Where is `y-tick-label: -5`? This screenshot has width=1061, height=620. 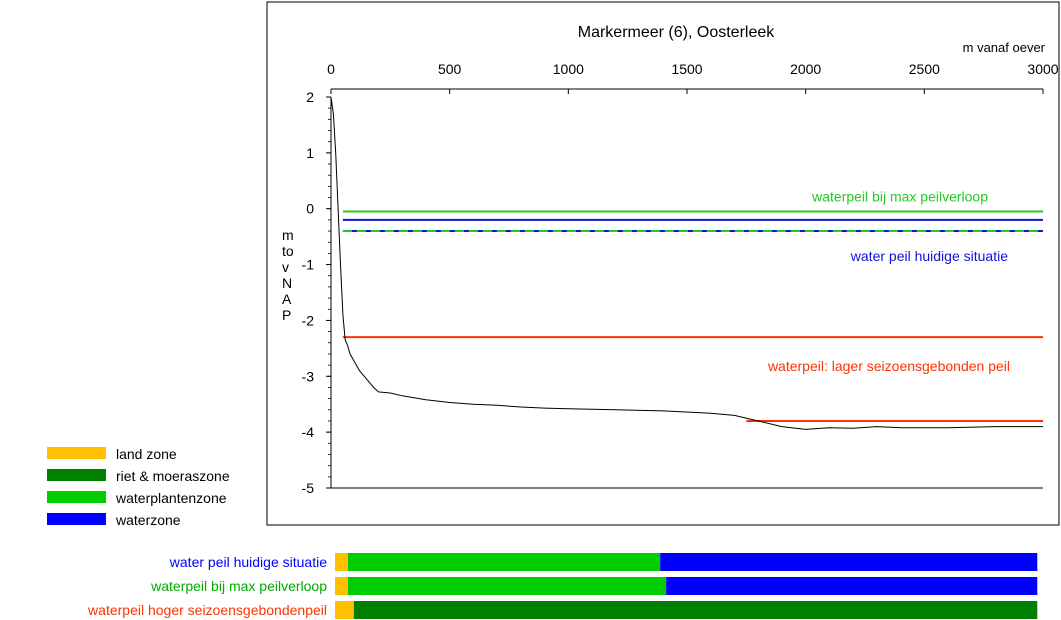
y-tick-label: -5 is located at coordinates (308, 488).